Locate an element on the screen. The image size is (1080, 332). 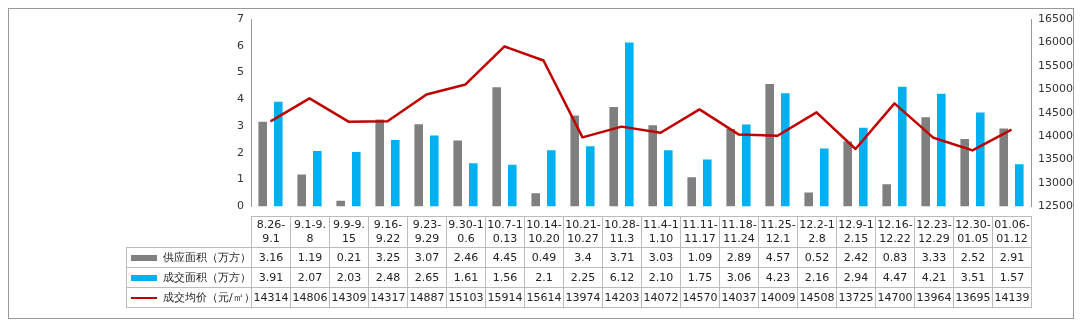
x-tick-label: 9.1-9.8 is located at coordinates (310, 232).